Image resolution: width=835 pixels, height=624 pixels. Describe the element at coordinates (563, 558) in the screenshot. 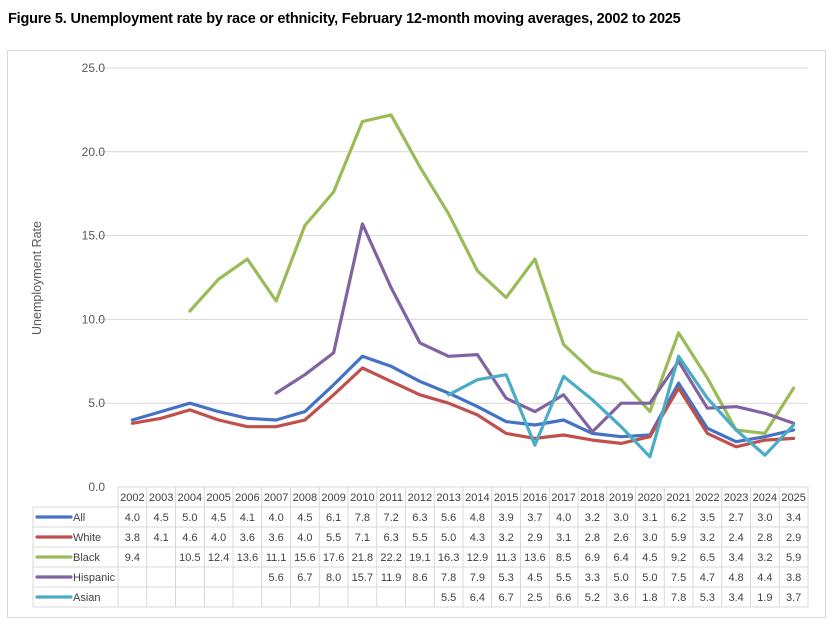

I see `data-label: 8.5` at that location.